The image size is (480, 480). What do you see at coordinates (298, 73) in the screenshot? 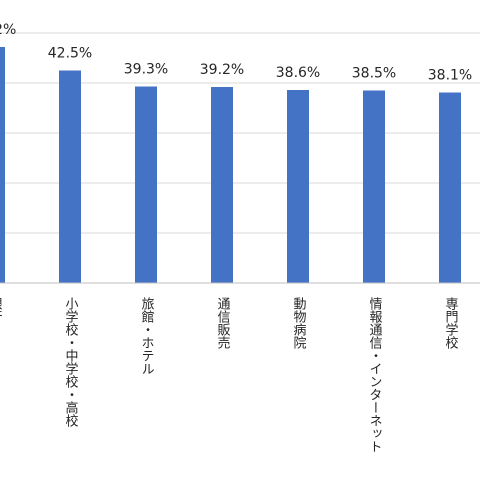
I see `data-label: 38.6%` at bounding box center [298, 73].